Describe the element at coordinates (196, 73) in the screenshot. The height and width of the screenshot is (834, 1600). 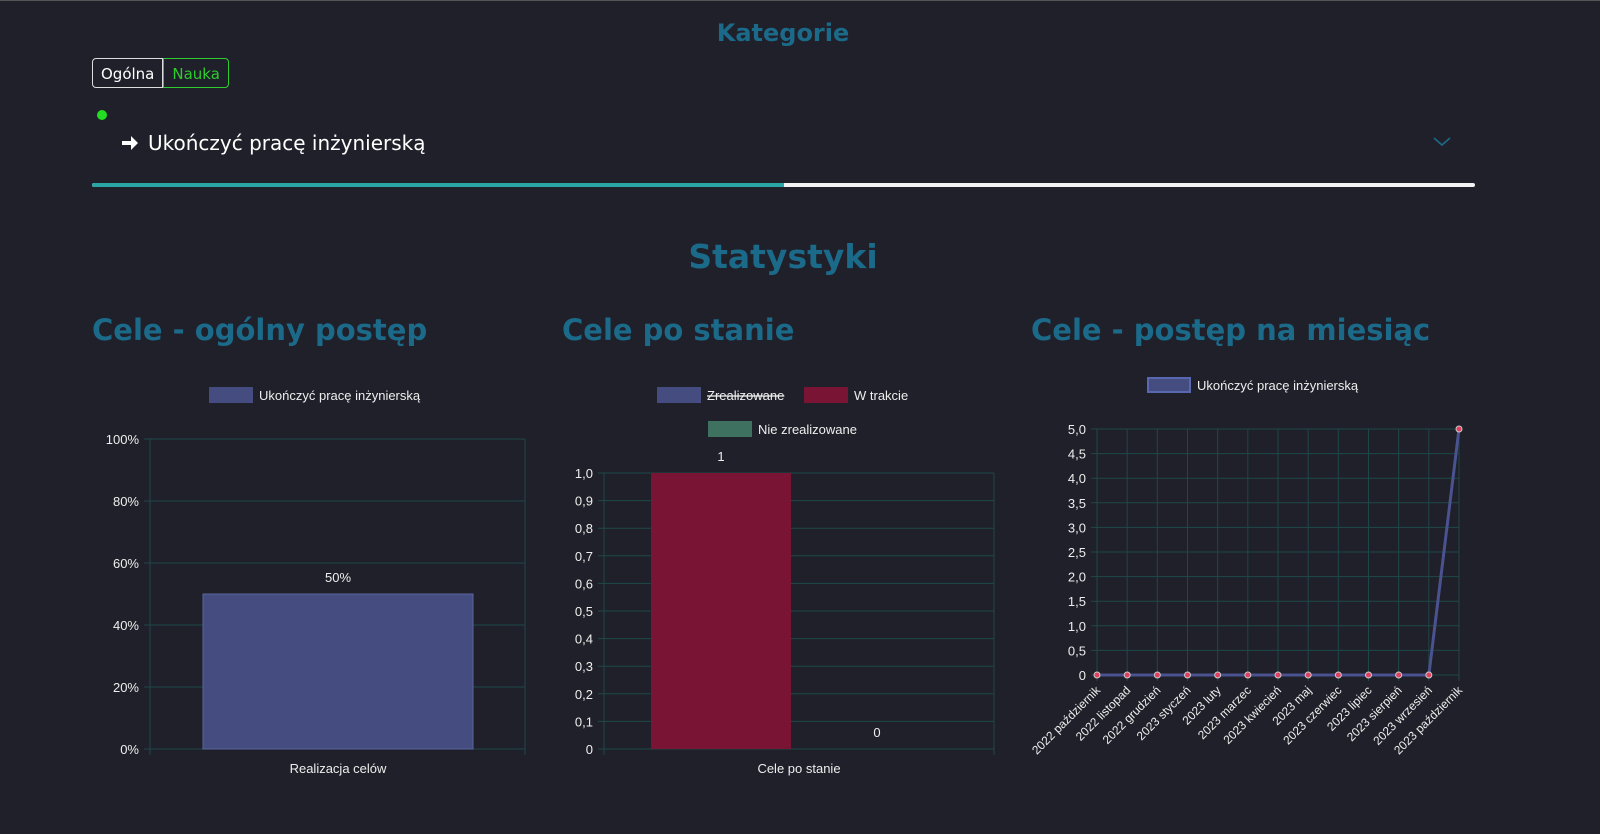
I see `category-button-science: Nauka` at that location.